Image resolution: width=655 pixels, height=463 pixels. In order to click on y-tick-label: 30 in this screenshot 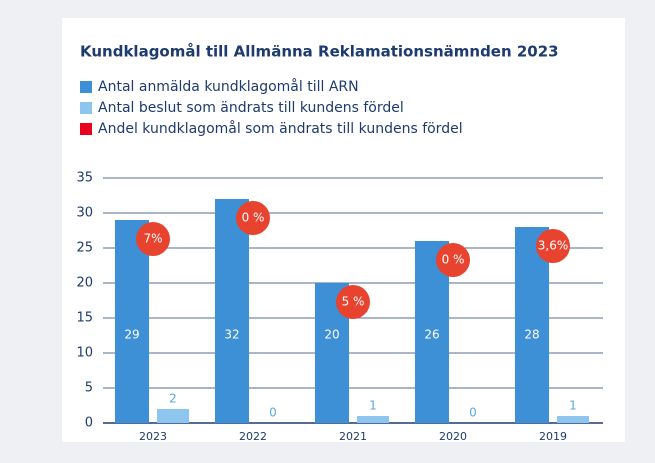, I will do `click(84, 213)`.